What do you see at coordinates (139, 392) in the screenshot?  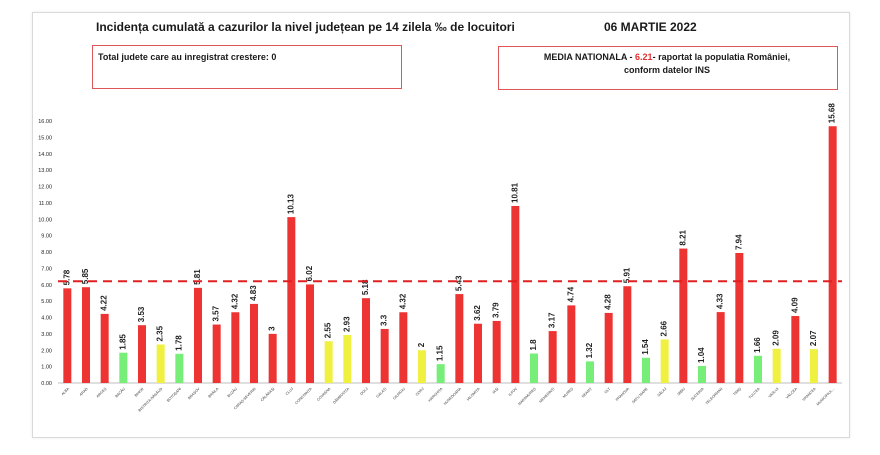 I see `x-tick-label: BIHOR` at bounding box center [139, 392].